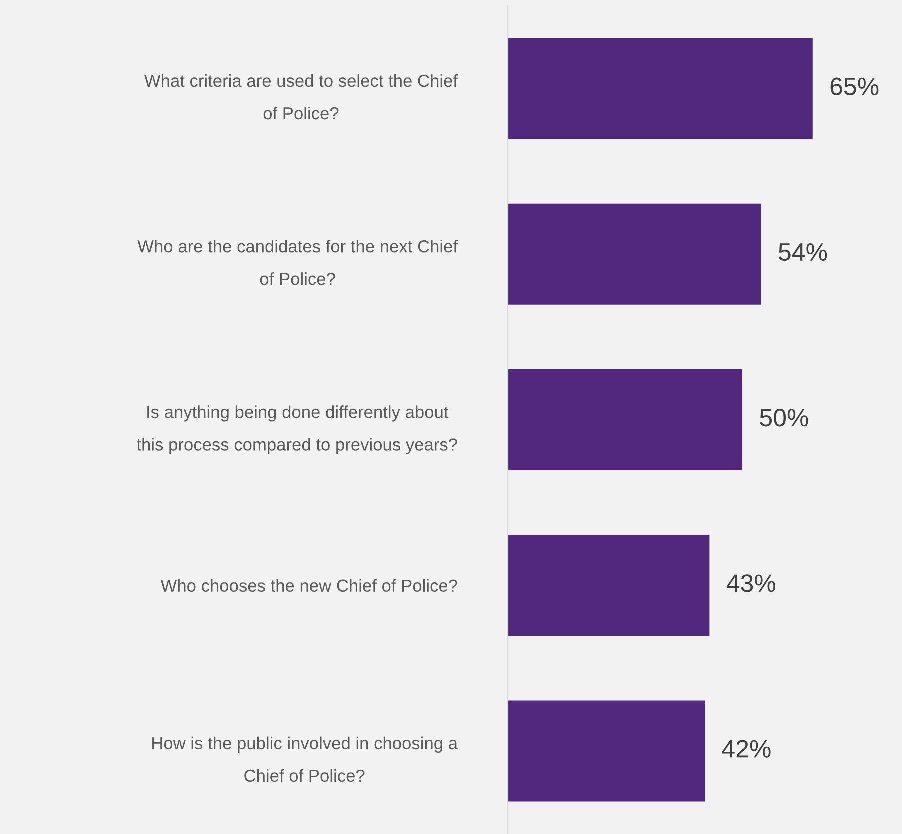 This screenshot has width=902, height=834. I want to click on data-label: 43%, so click(751, 583).